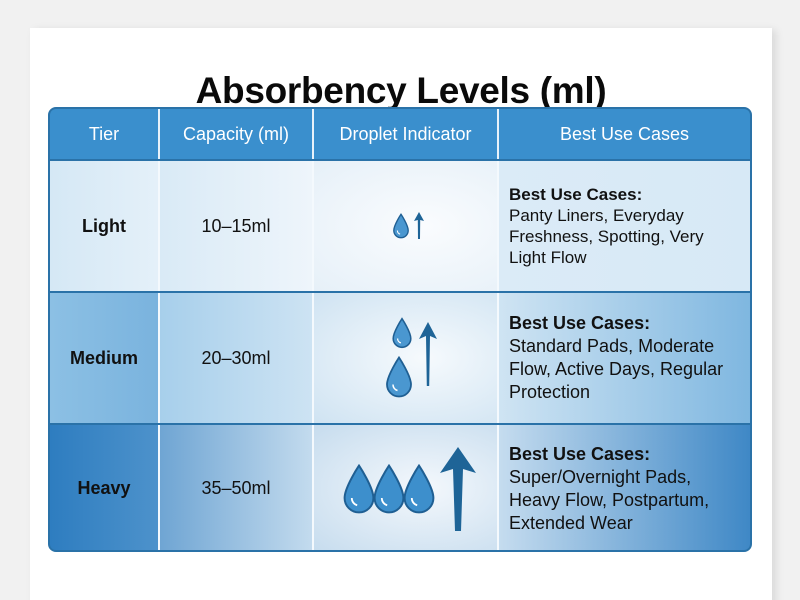  Describe the element at coordinates (406, 134) in the screenshot. I see `header-droplet-indicator: Droplet Indicator` at that location.